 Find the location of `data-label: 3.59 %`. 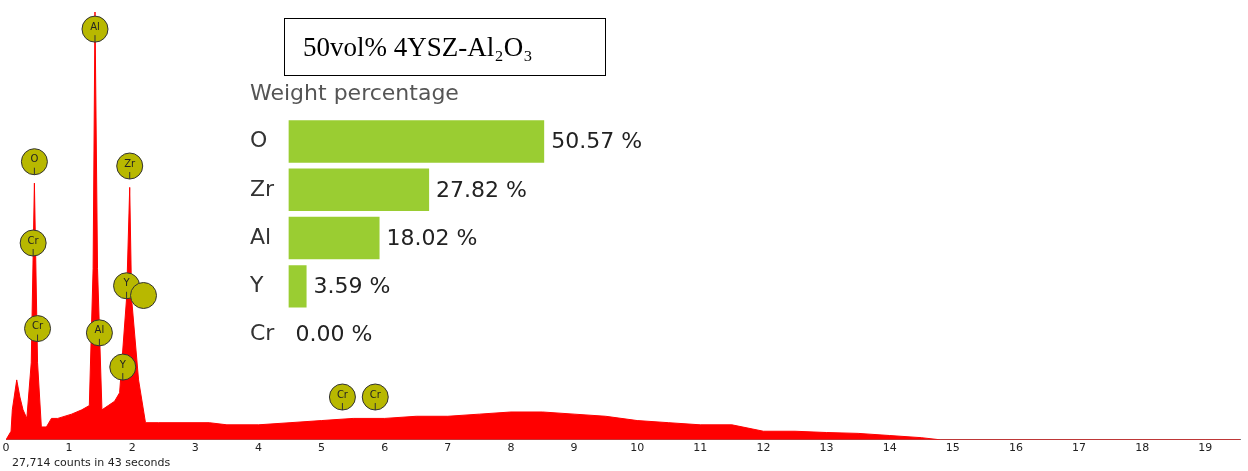

data-label: 3.59 % is located at coordinates (352, 286).